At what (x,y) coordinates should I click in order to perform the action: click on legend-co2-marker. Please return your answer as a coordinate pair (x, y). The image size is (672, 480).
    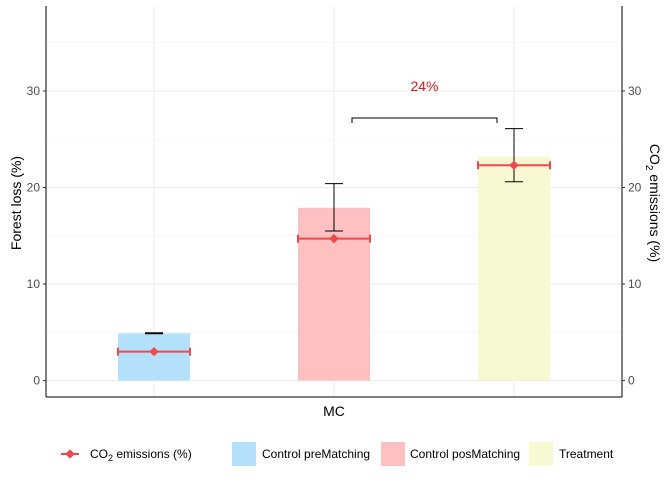
    Looking at the image, I should click on (70, 454).